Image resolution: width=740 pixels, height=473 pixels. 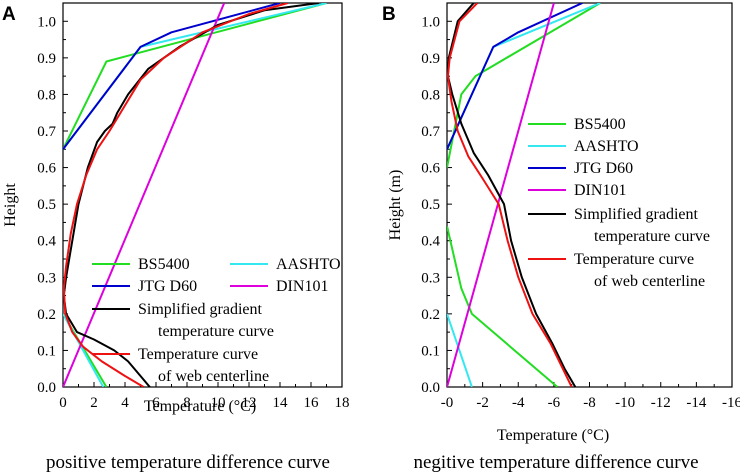 What do you see at coordinates (187, 403) in the screenshot?
I see `panel-a-xtick-label: 8` at bounding box center [187, 403].